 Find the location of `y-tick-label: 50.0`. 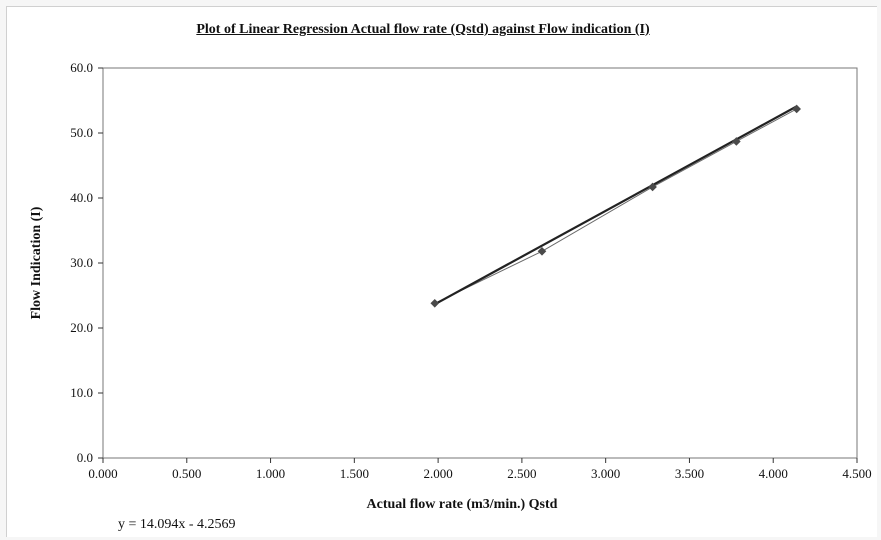

y-tick-label: 50.0 is located at coordinates (81, 132).